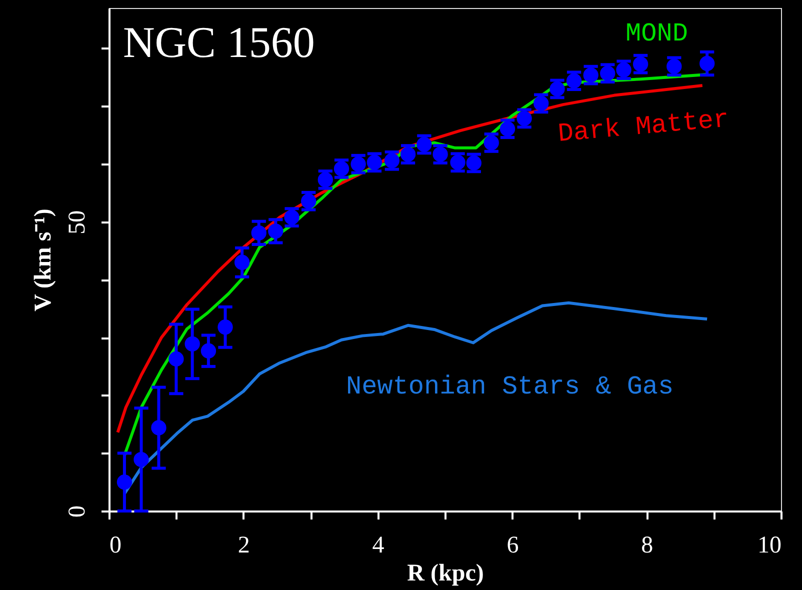 Image resolution: width=802 pixels, height=590 pixels. What do you see at coordinates (647, 545) in the screenshot?
I see `x-tick-label: 8` at bounding box center [647, 545].